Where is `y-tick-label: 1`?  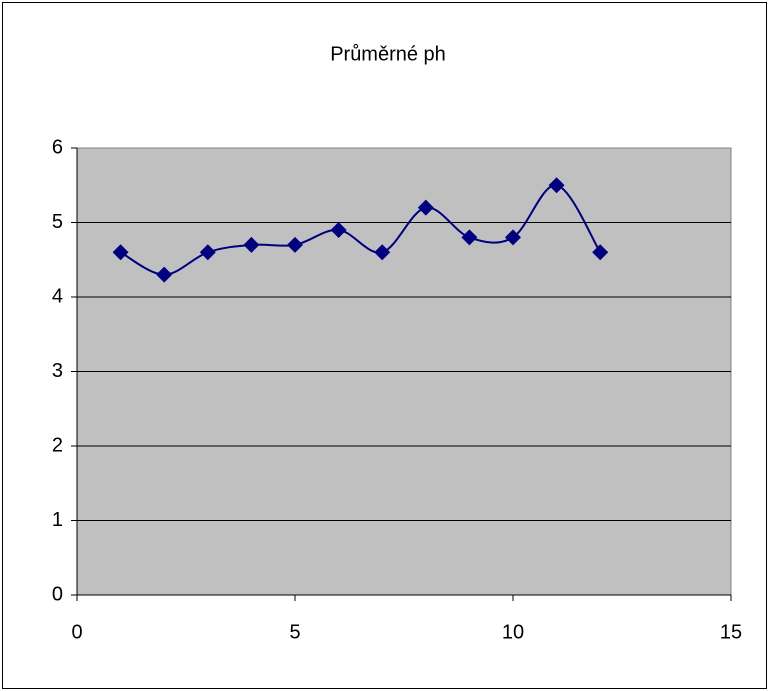
y-tick-label: 1 is located at coordinates (57, 520).